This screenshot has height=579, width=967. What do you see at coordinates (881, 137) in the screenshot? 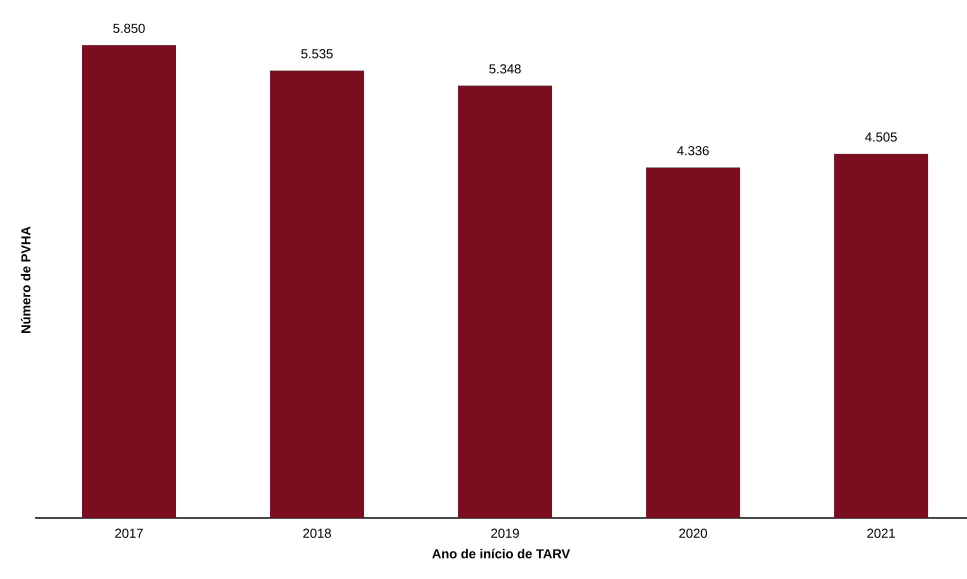
I see `data-label: 4.505` at bounding box center [881, 137].